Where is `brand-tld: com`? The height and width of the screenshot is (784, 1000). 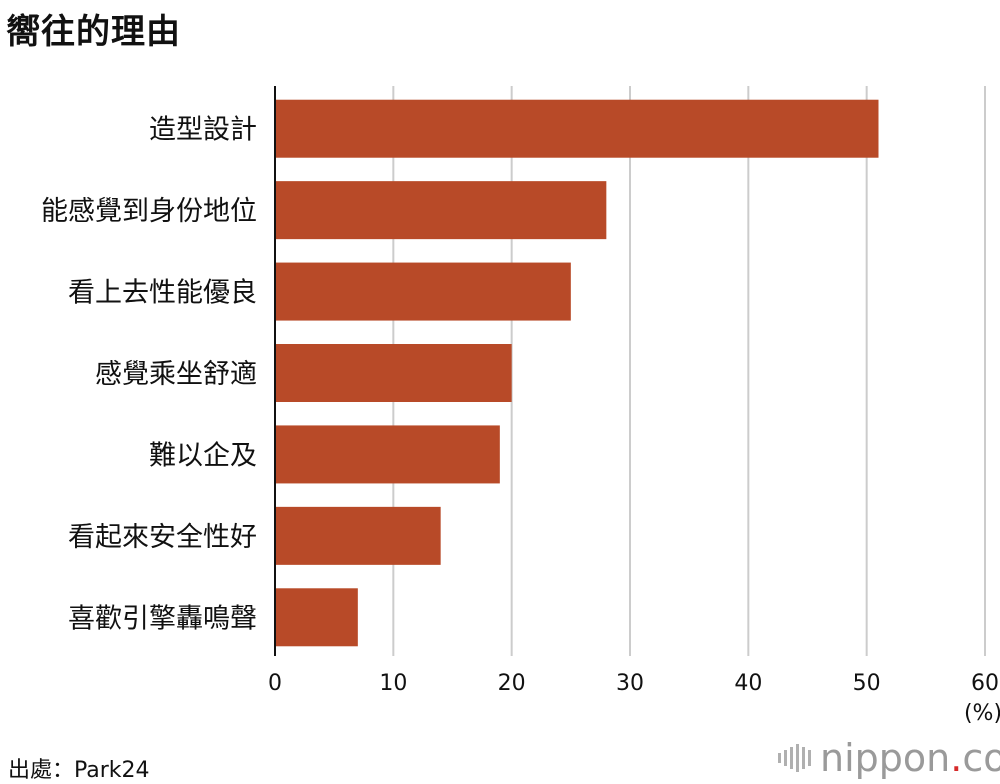
brand-tld: com is located at coordinates (981, 758).